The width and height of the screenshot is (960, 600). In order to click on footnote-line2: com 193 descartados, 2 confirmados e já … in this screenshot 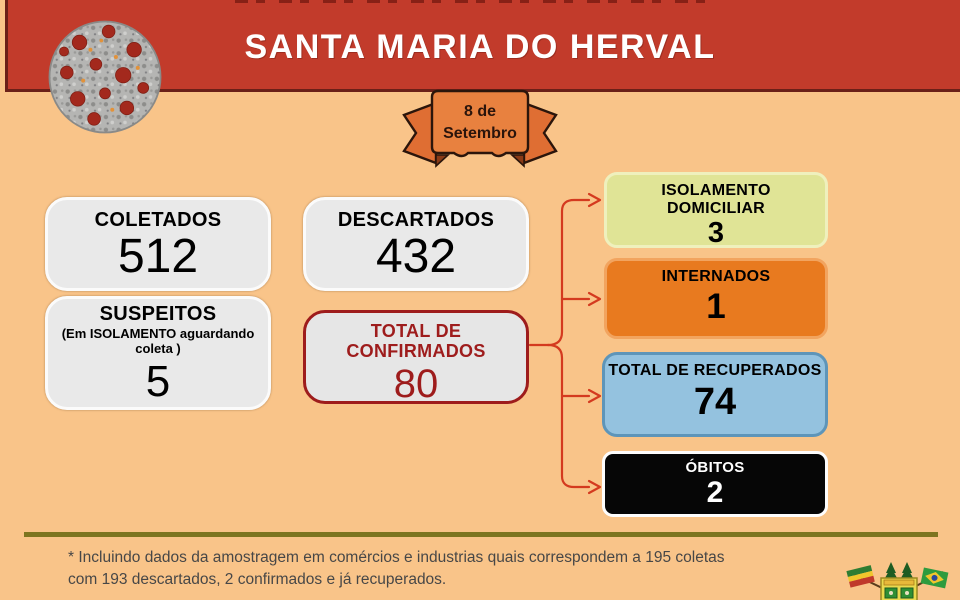, I will do `click(257, 579)`.